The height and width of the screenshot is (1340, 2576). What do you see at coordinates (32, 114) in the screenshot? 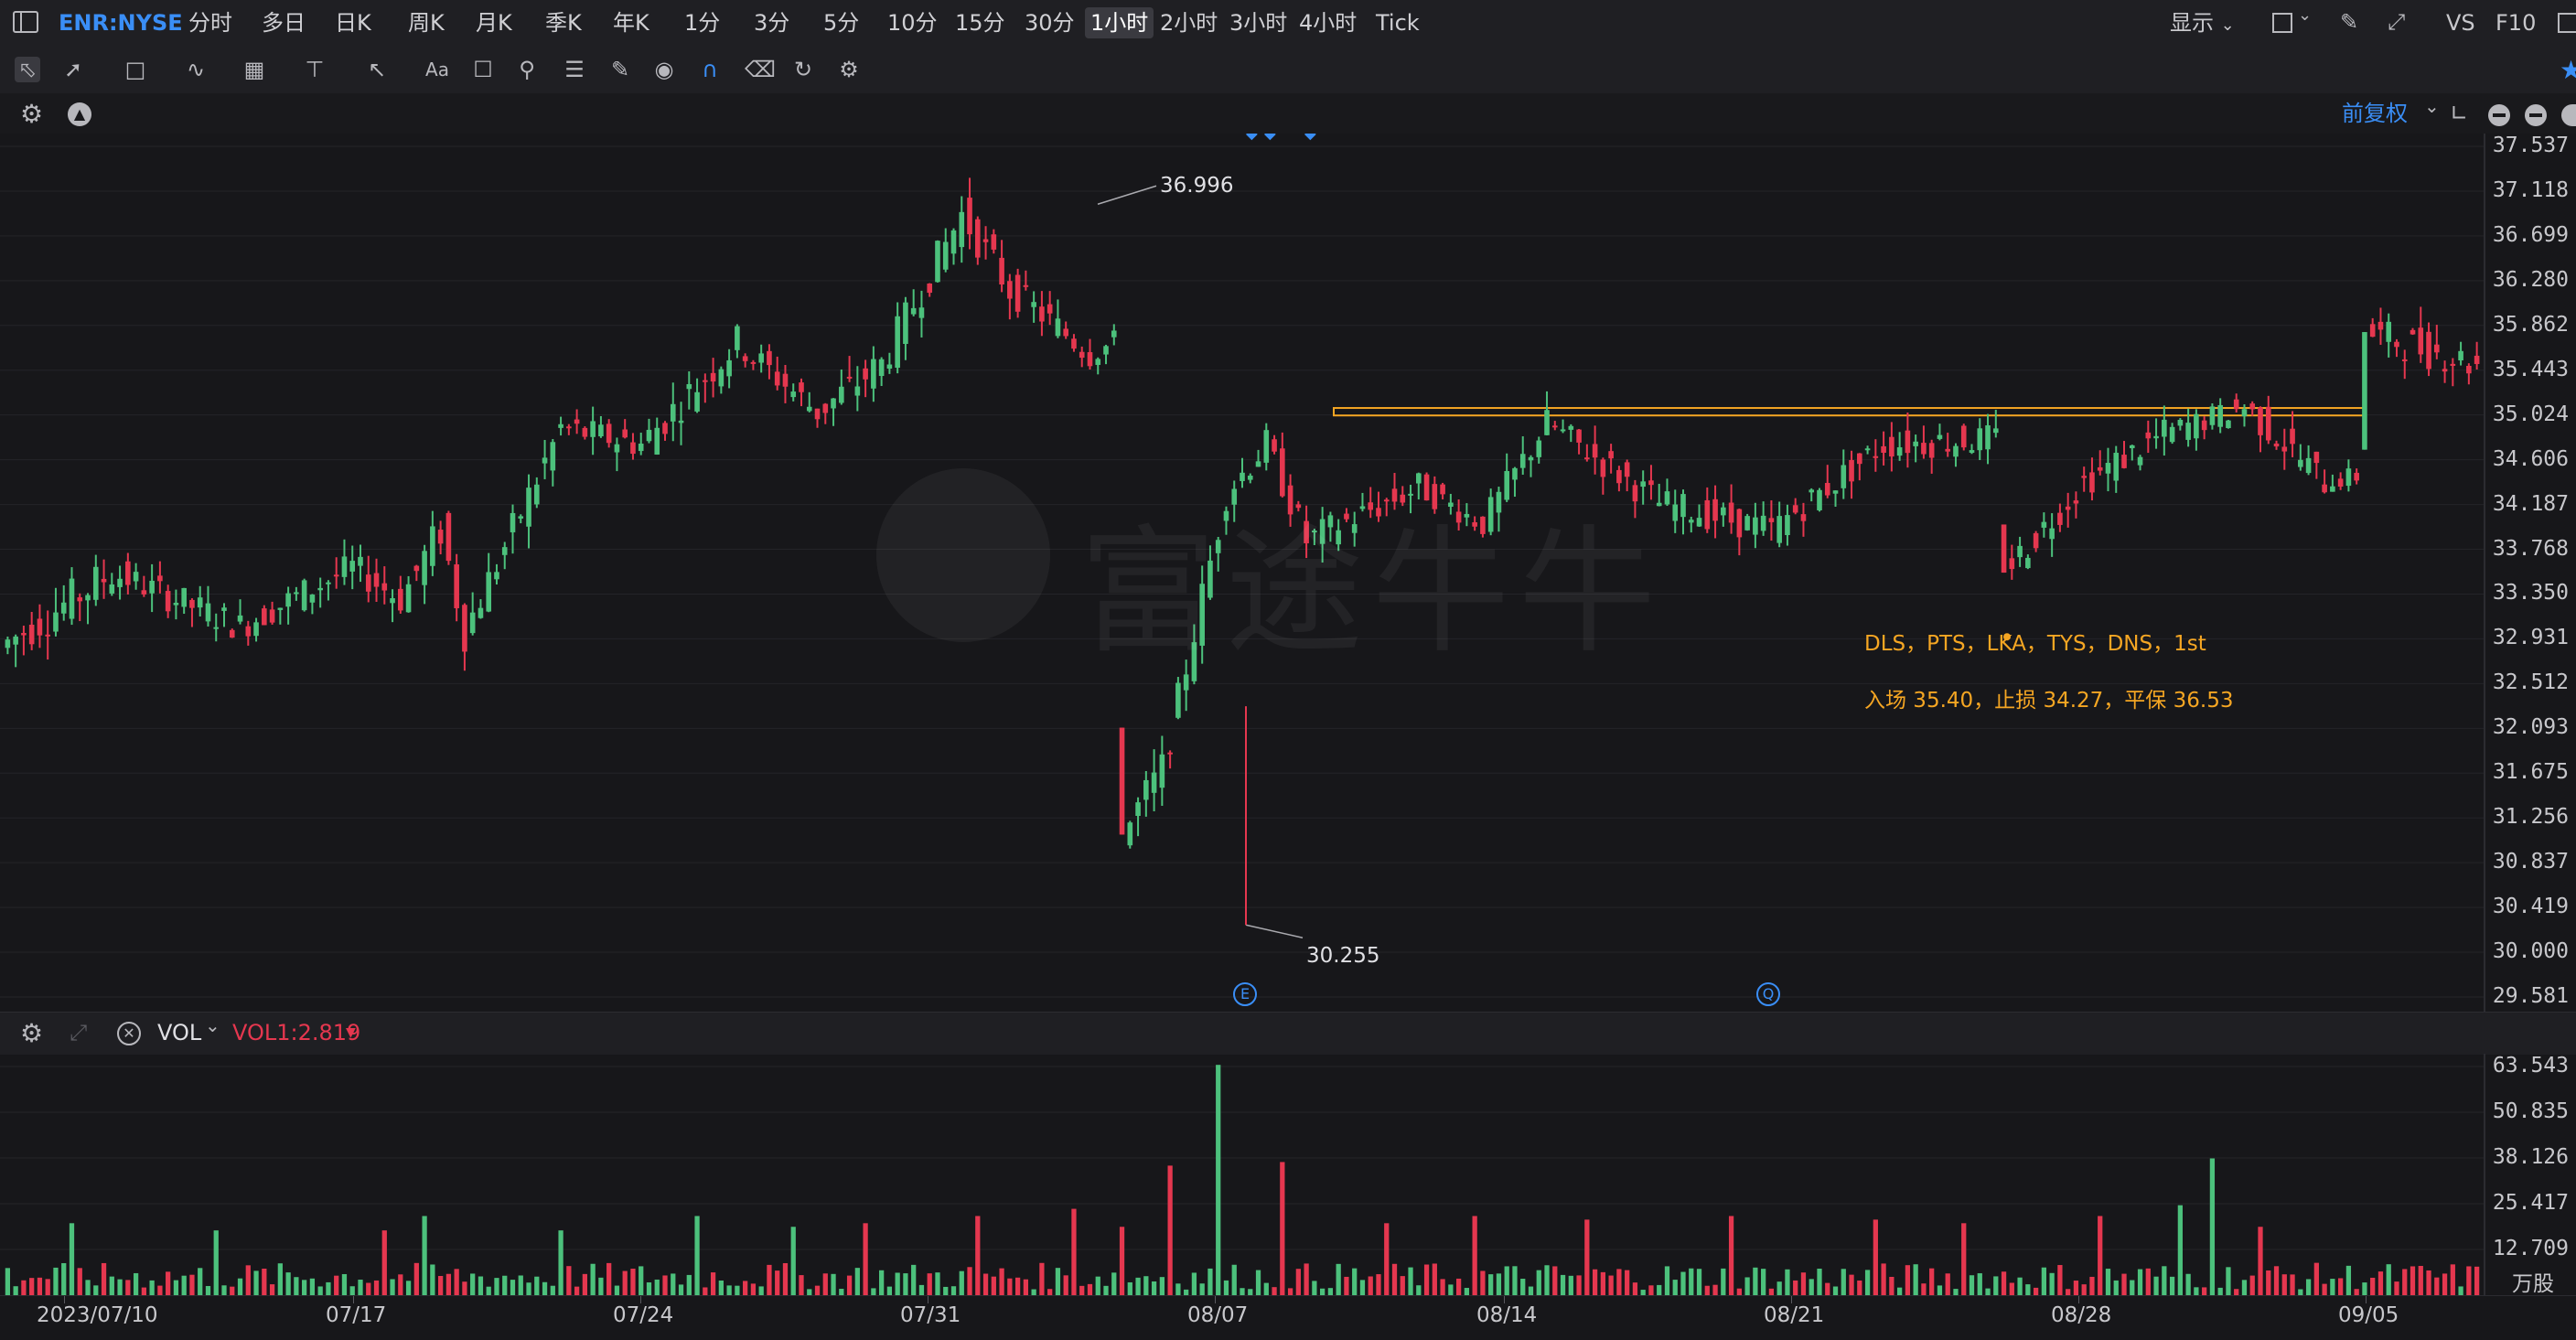
I see `gear-icon: ⚙` at bounding box center [32, 114].